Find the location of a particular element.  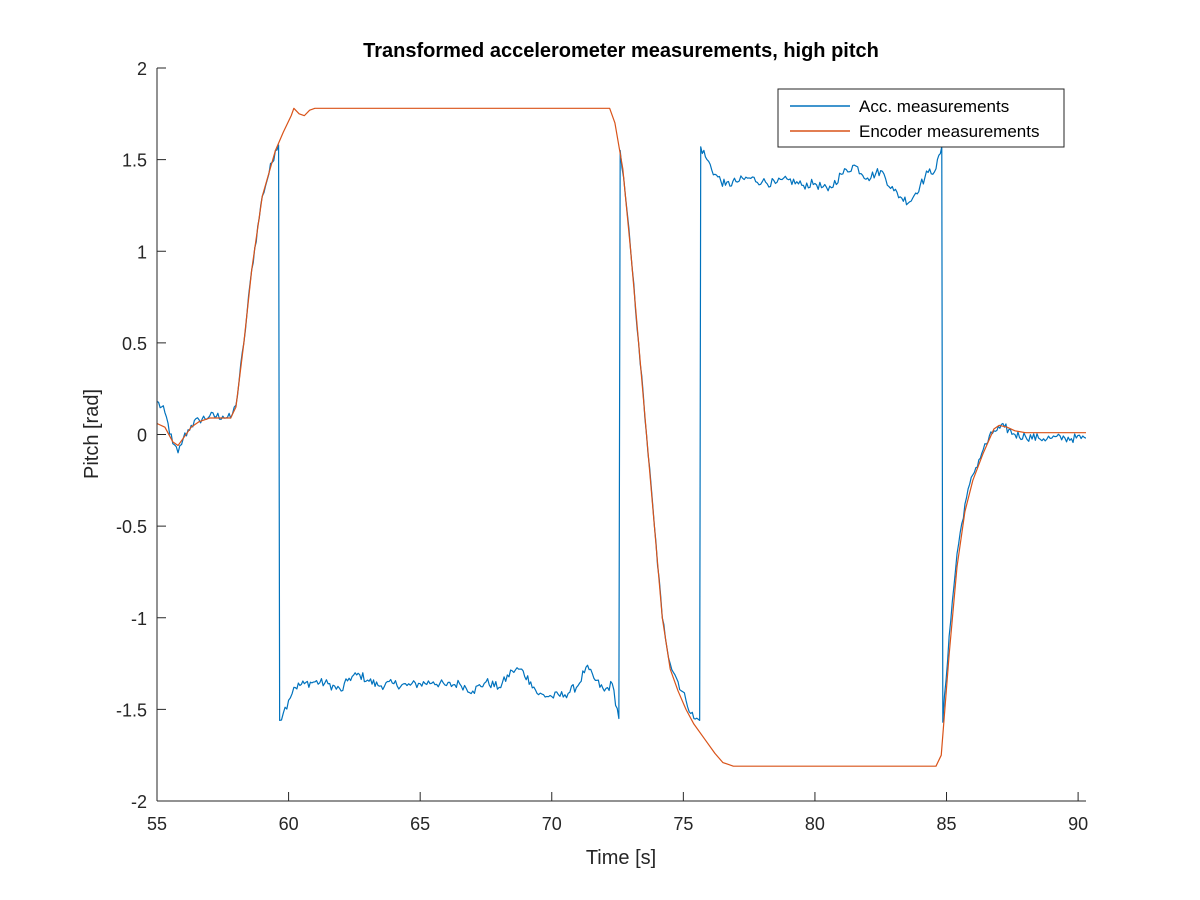

x-tick-label: 85 is located at coordinates (947, 824).